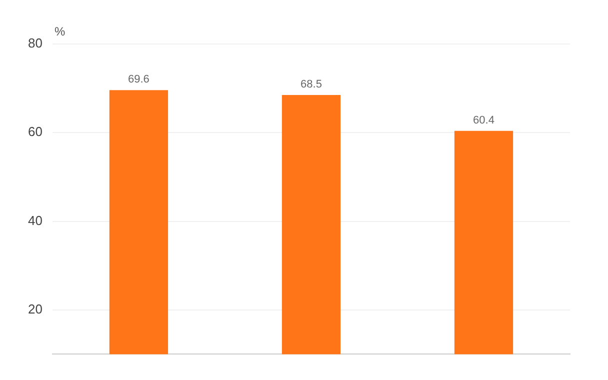 Image resolution: width=608 pixels, height=380 pixels. I want to click on y-tick-label: 80, so click(35, 43).